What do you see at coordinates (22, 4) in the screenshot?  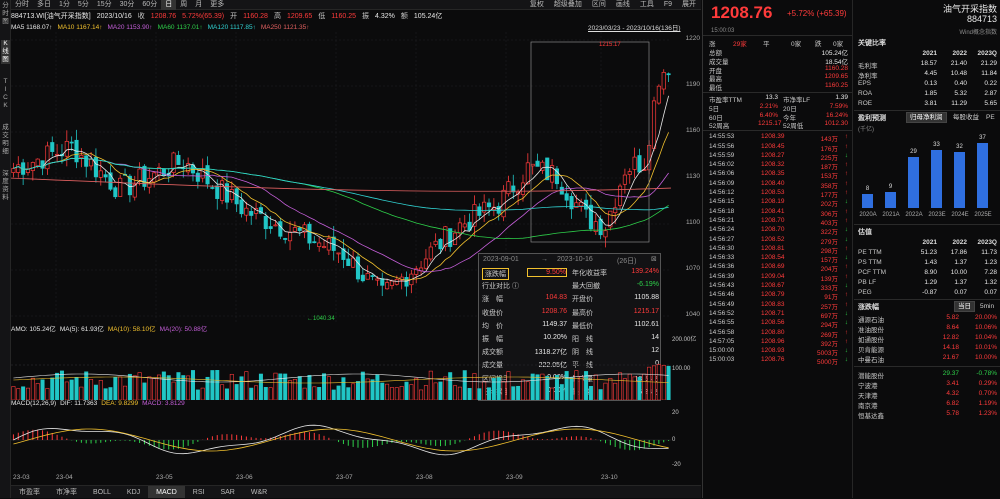 I see `period-tab-0: 分时` at bounding box center [22, 4].